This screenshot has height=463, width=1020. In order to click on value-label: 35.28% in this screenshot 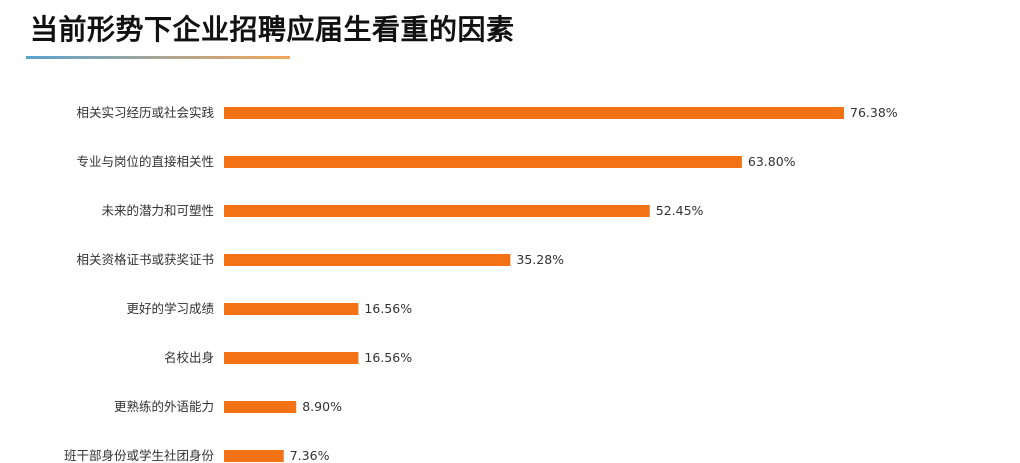, I will do `click(540, 259)`.